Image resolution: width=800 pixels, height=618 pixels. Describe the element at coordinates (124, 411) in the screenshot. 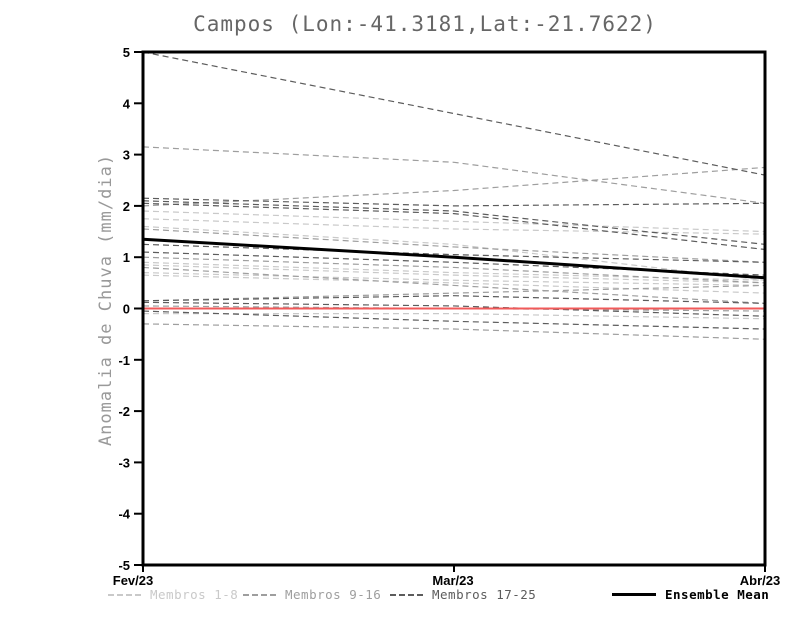

I see `y-tick-label: -2` at that location.